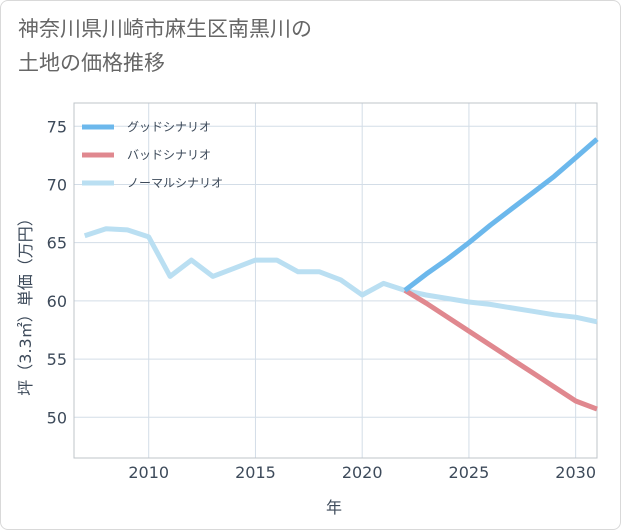 The width and height of the screenshot is (621, 530). Describe the element at coordinates (57, 417) in the screenshot. I see `y-tick-label: 50` at that location.